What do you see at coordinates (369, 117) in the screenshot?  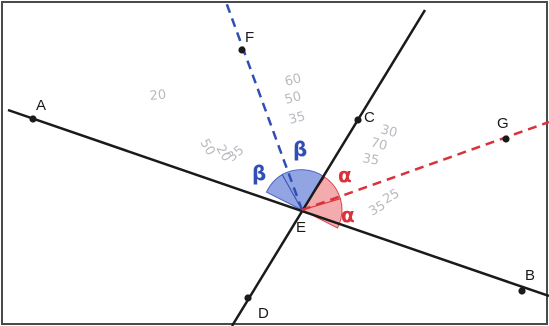 I see `label-C: C` at bounding box center [369, 117].